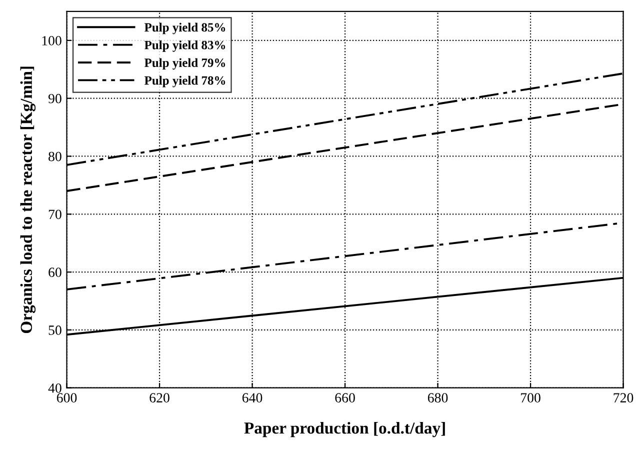 Image resolution: width=636 pixels, height=459 pixels. Describe the element at coordinates (66, 397) in the screenshot. I see `x-tick-label: 600` at that location.